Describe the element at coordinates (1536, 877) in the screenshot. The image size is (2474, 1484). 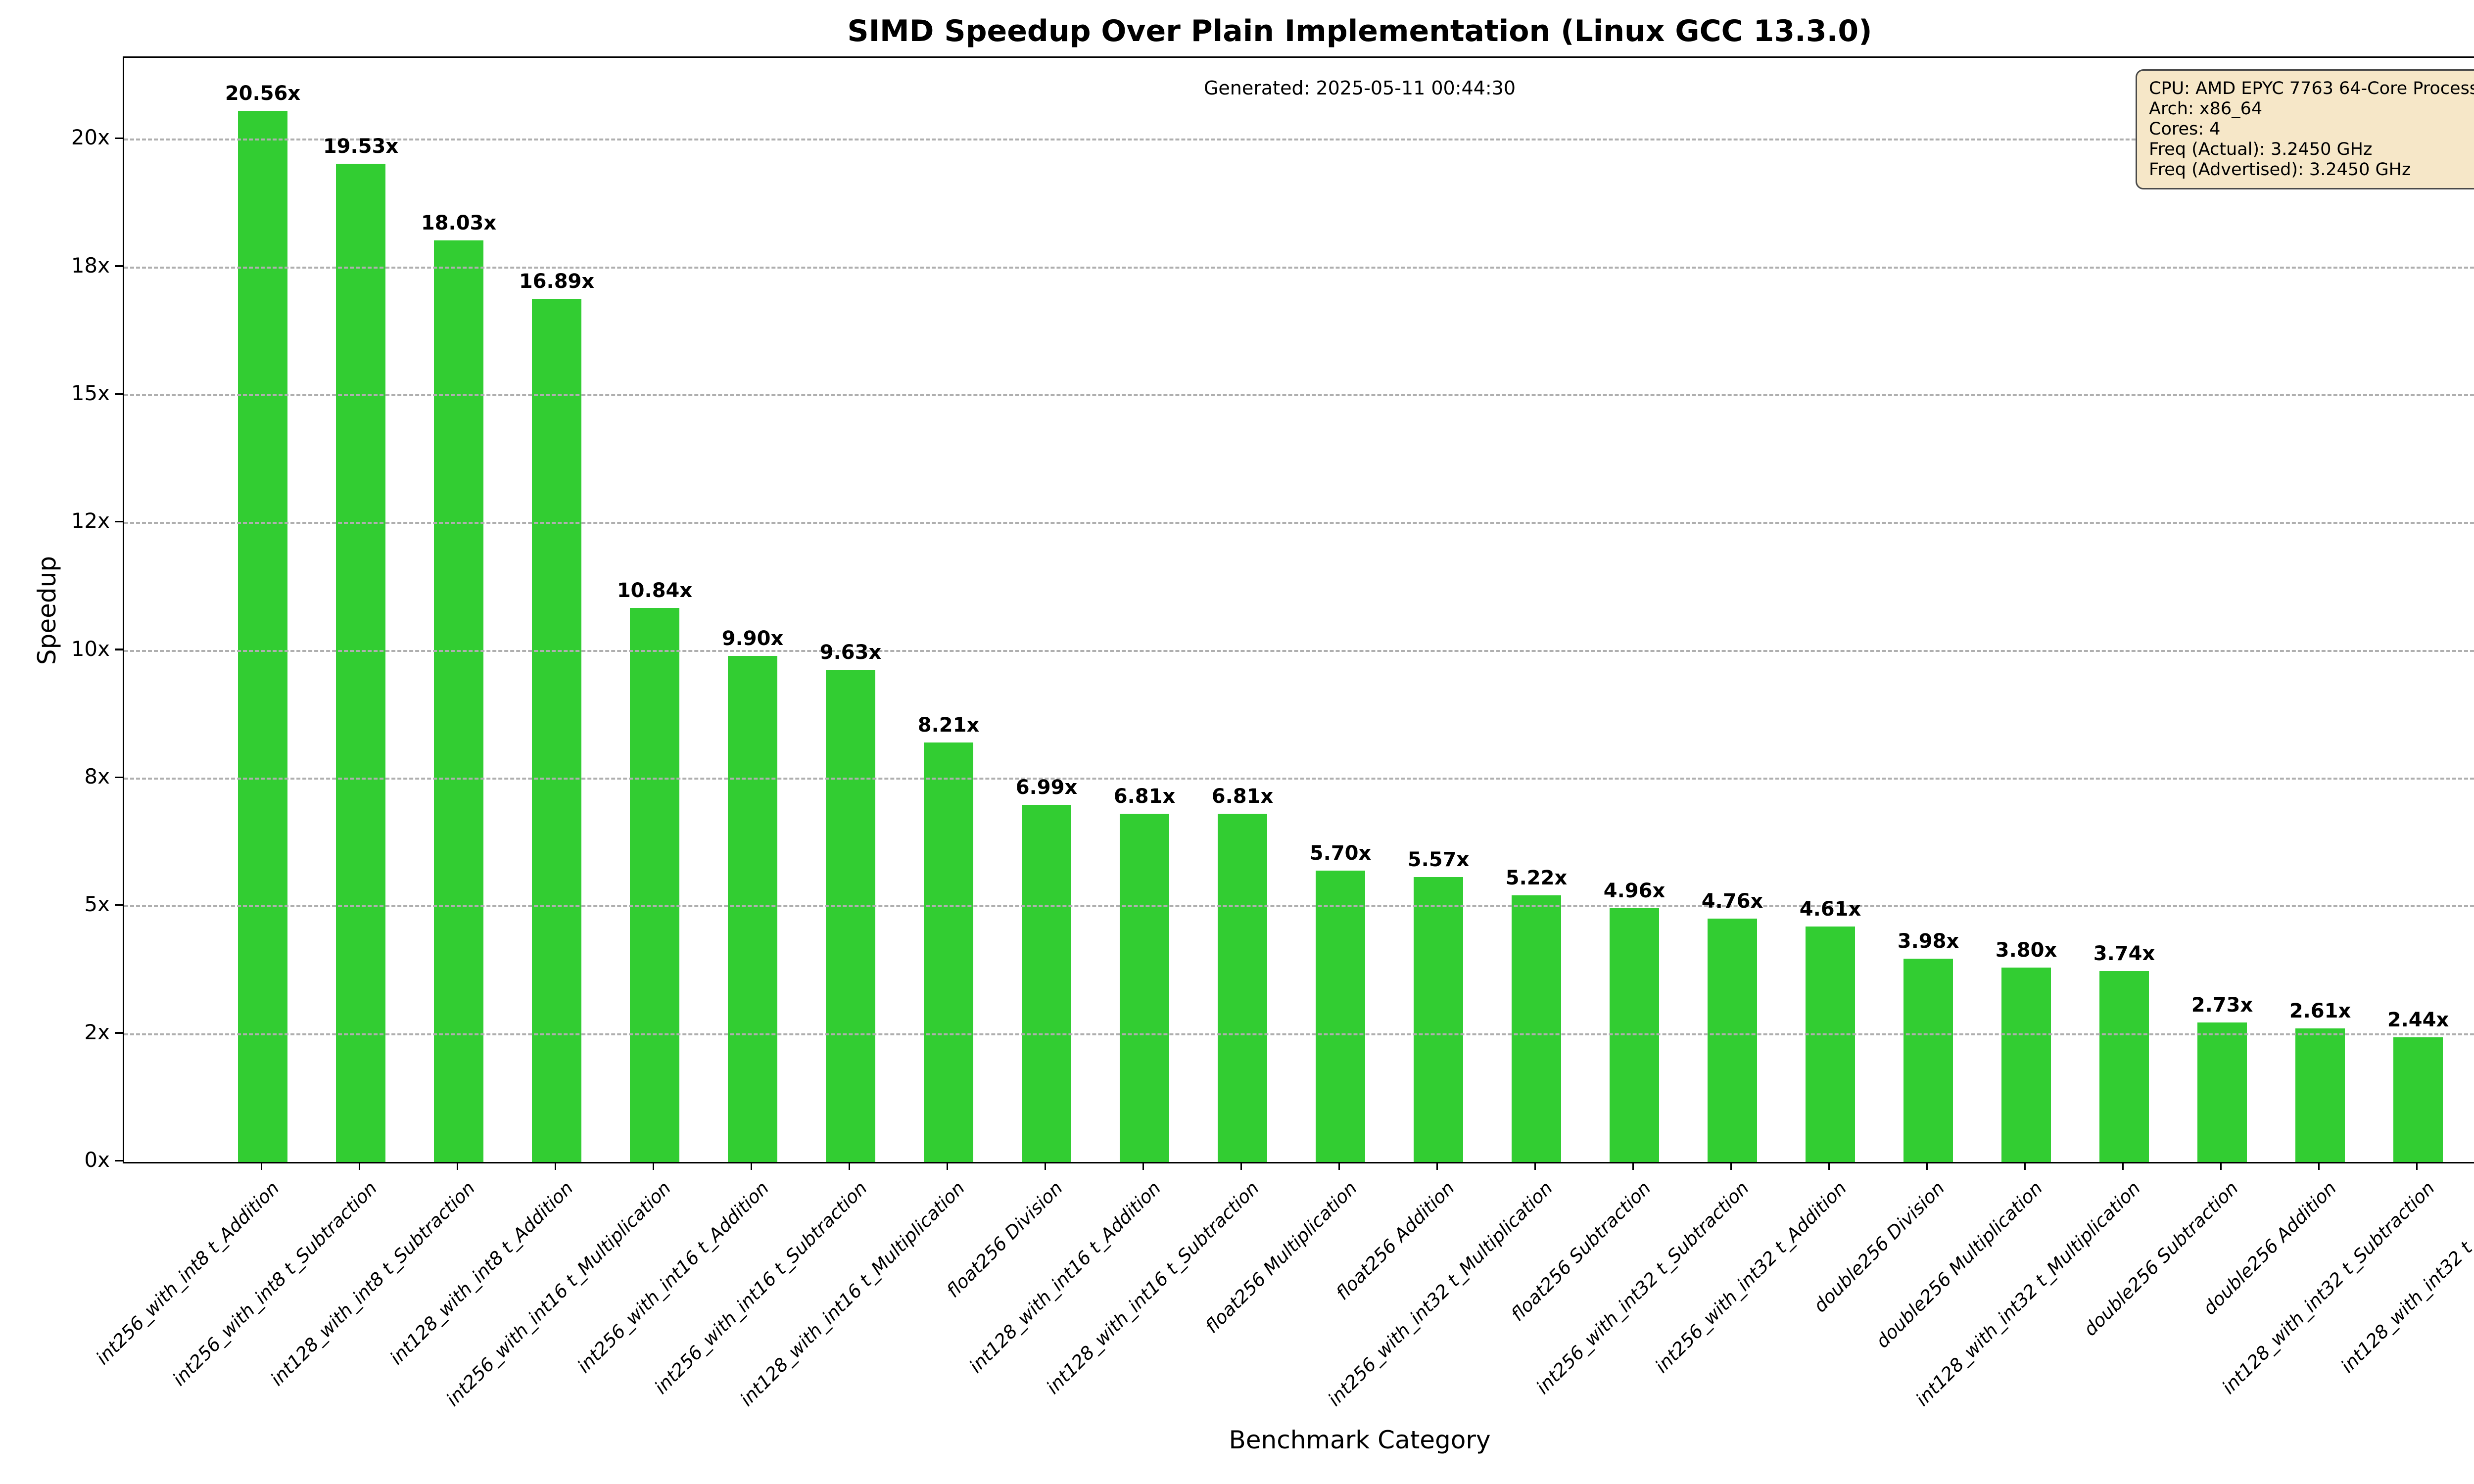
I see `bar-value-label: 5.22x` at that location.